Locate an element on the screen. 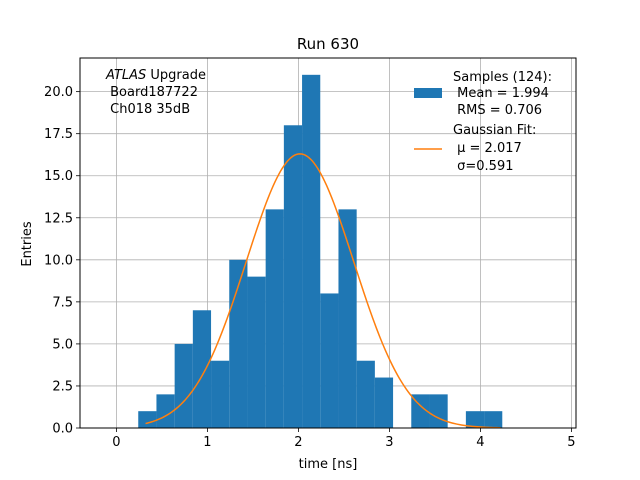 The width and height of the screenshot is (640, 480). annotation-line-2: Board187722 is located at coordinates (152, 92).